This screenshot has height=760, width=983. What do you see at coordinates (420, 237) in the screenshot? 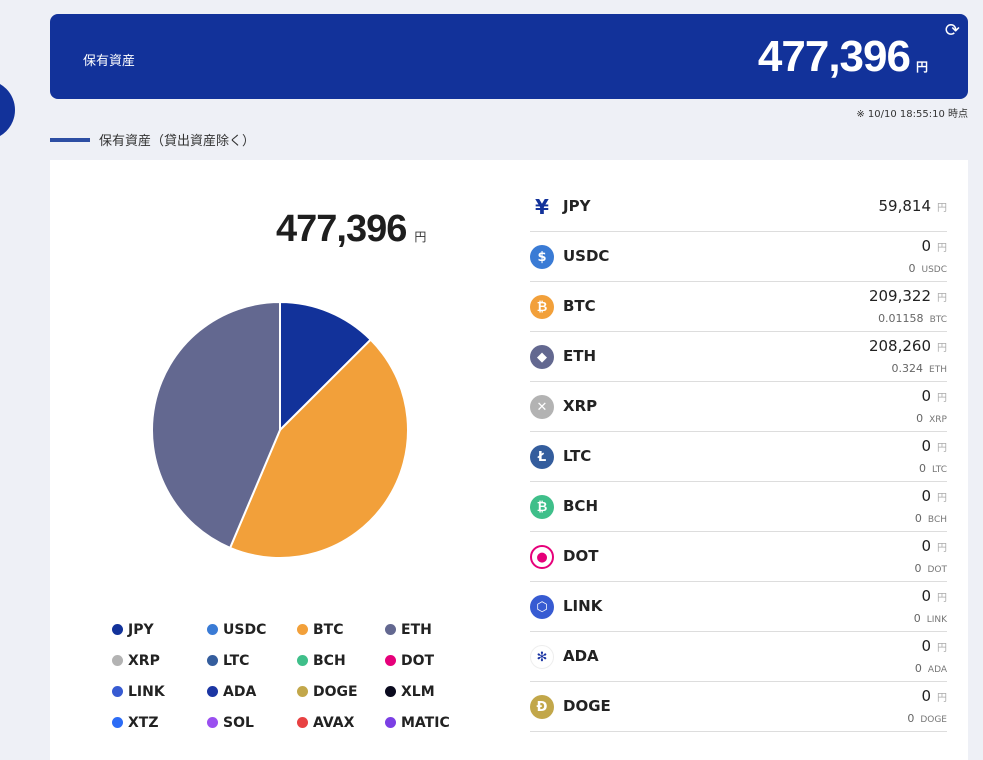
I see `panel-total-unit: 円` at bounding box center [420, 237].